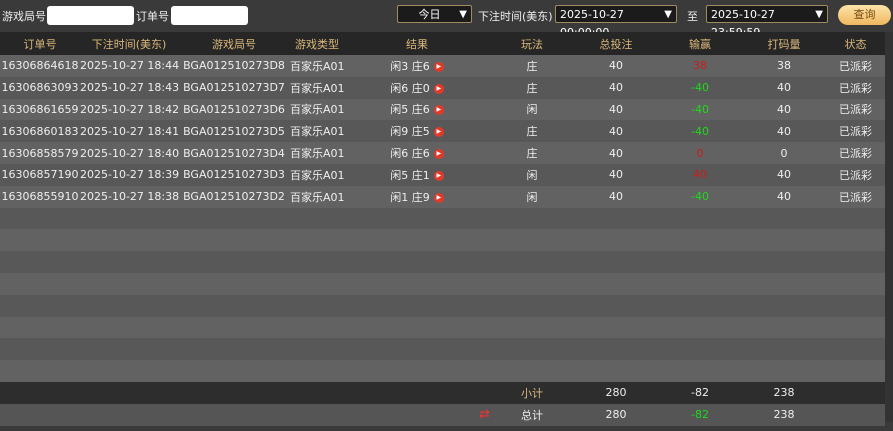  Describe the element at coordinates (40, 131) in the screenshot. I see `order-value: 16306860183` at that location.